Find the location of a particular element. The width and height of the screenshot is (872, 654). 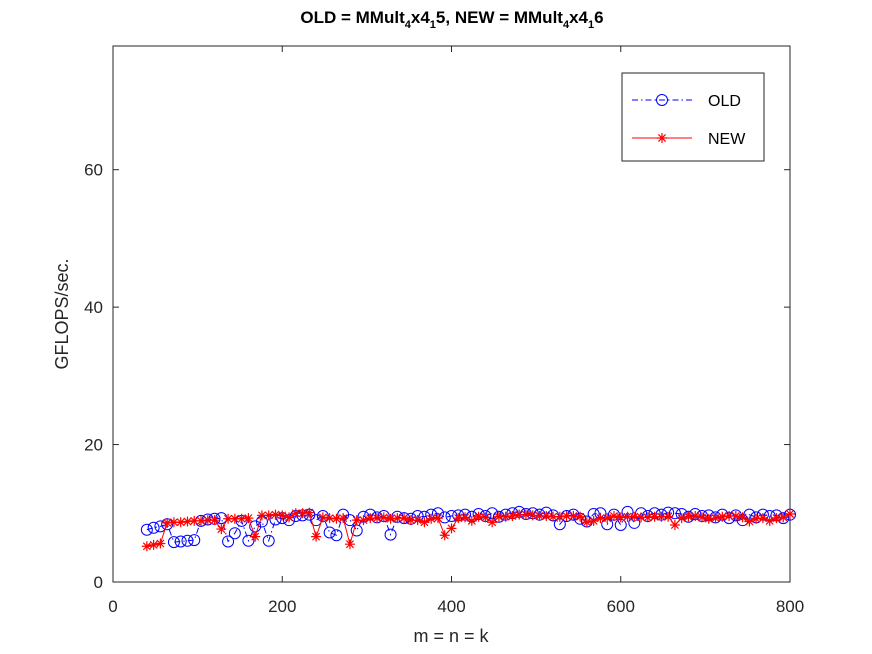

y-tick-label: 40 is located at coordinates (93, 307).